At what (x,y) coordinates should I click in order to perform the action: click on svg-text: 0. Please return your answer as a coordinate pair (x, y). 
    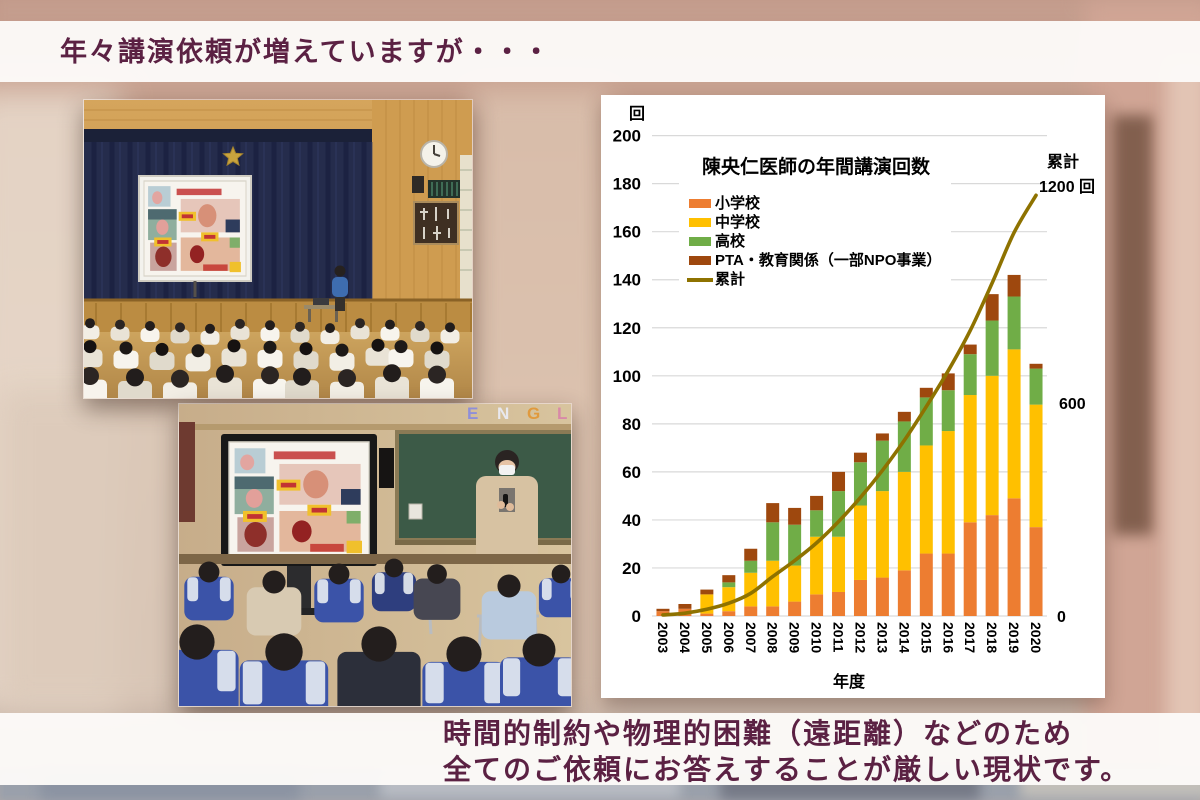
    Looking at the image, I should click on (1061, 617).